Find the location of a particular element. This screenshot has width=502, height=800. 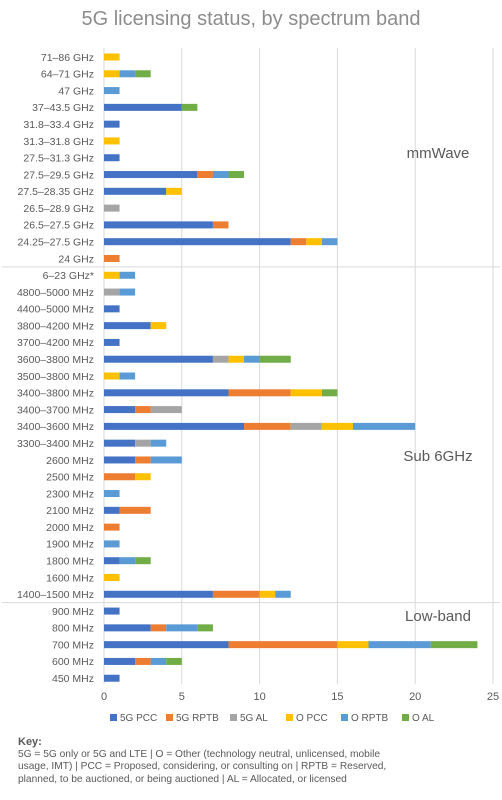

category-label: 3700–4200 MHz is located at coordinates (55, 343).